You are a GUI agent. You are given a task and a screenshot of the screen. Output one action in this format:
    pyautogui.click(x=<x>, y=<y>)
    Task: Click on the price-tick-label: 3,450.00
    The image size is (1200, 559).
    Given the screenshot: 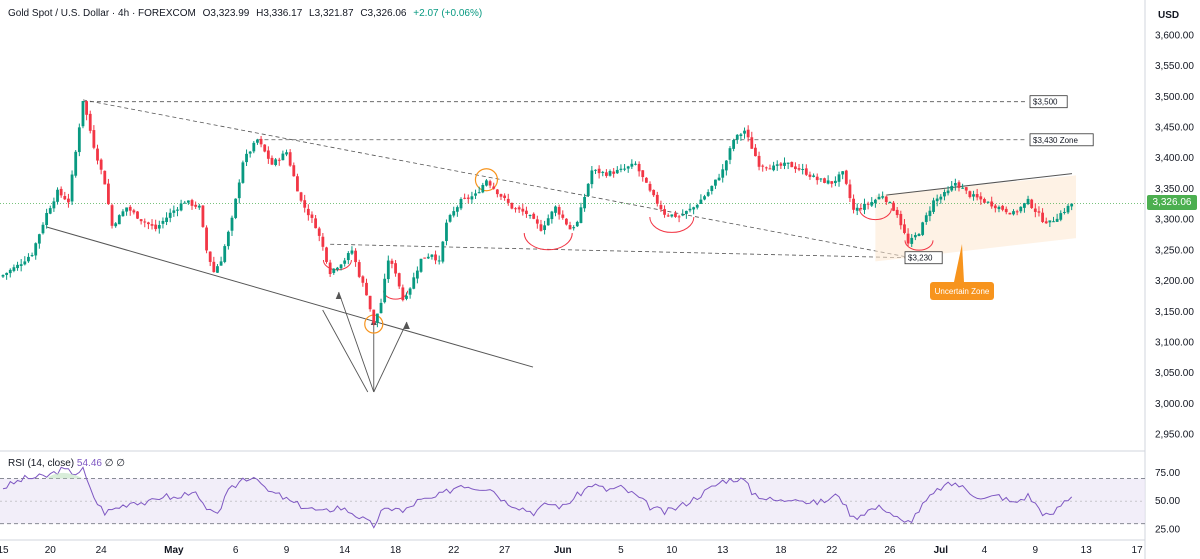 What is the action you would take?
    pyautogui.click(x=1174, y=128)
    